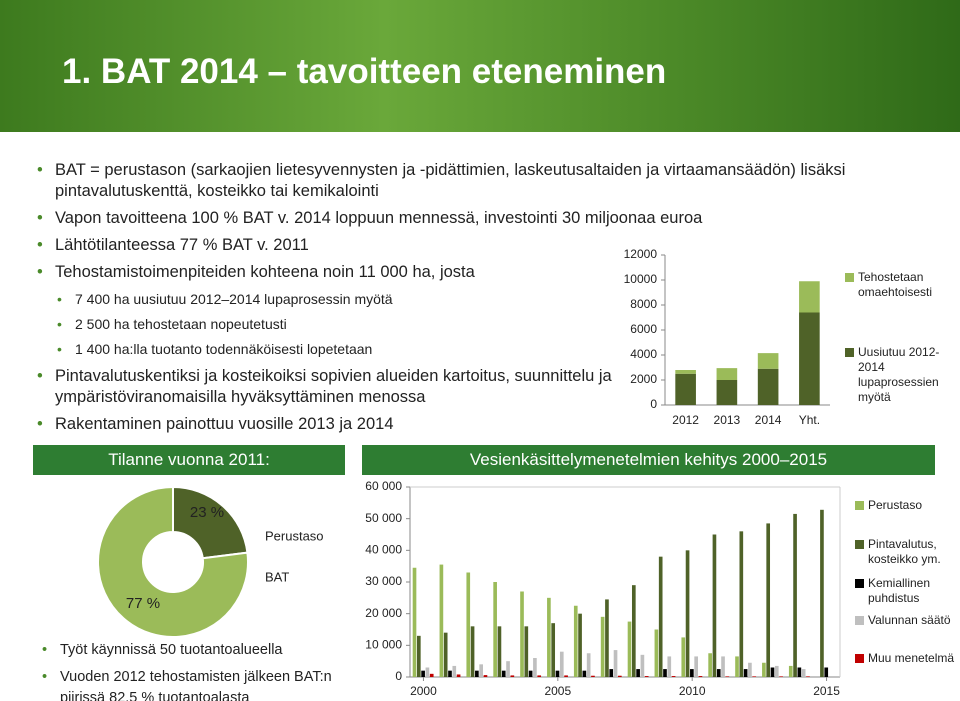 The image size is (960, 701). What do you see at coordinates (383, 486) in the screenshot?
I see `y-tick-label: 60 000` at bounding box center [383, 486].